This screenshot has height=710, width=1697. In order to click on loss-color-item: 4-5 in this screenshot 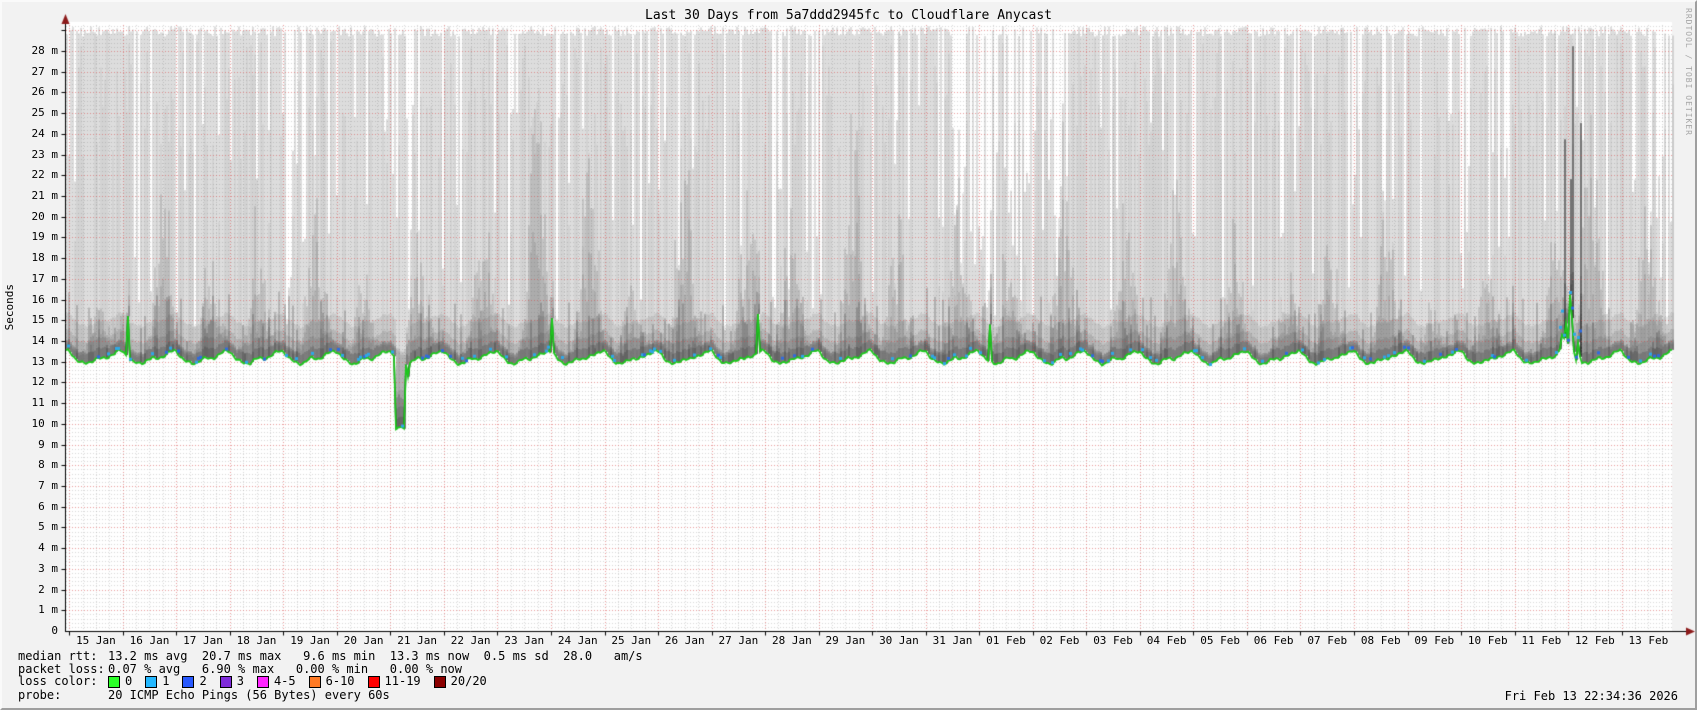, I will do `click(276, 681)`.